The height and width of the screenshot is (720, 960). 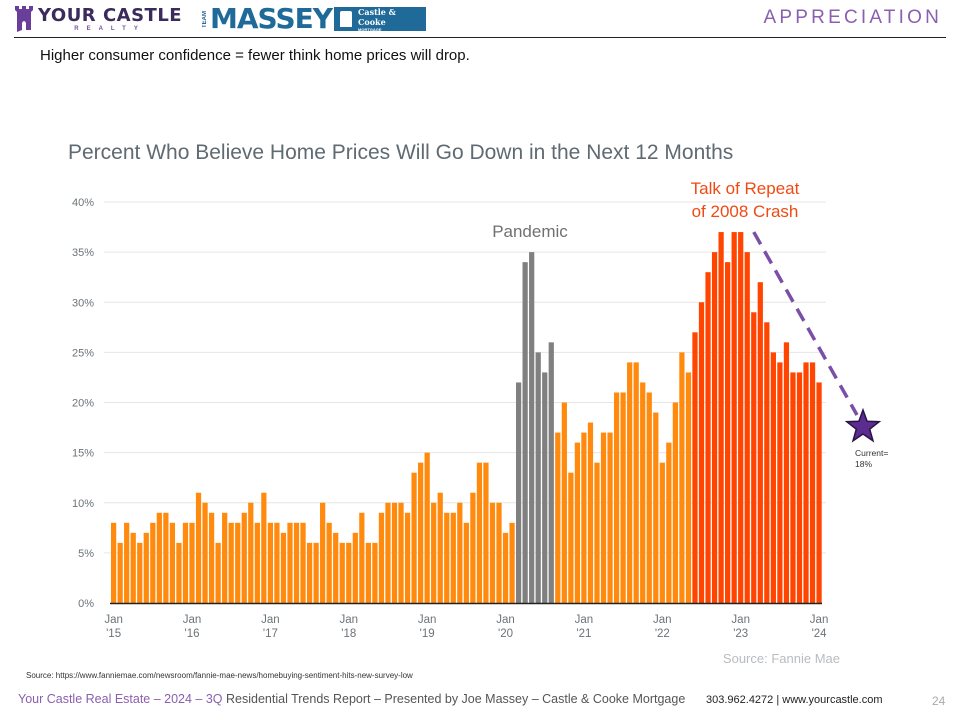 What do you see at coordinates (583, 634) in the screenshot?
I see `x-tick-label-year: '21` at bounding box center [583, 634].